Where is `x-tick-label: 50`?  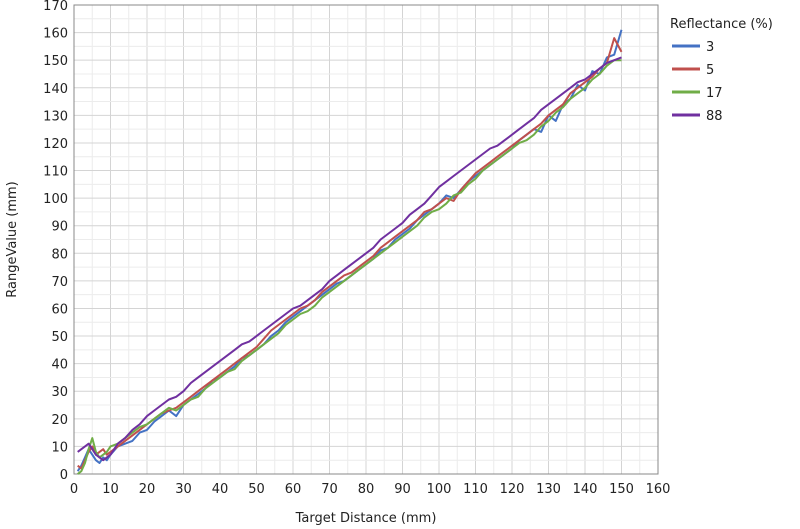
x-tick-label: 50 is located at coordinates (256, 489).